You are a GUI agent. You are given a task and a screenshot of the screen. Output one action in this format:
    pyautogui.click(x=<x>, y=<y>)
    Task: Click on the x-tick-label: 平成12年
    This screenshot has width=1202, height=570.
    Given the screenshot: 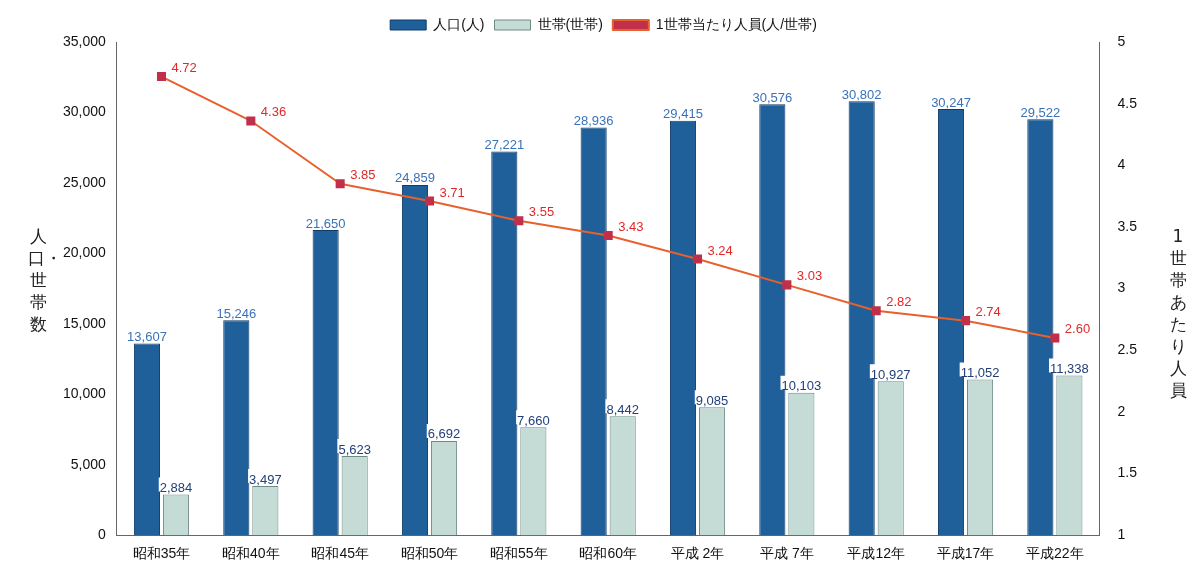 What is the action you would take?
    pyautogui.click(x=876, y=553)
    